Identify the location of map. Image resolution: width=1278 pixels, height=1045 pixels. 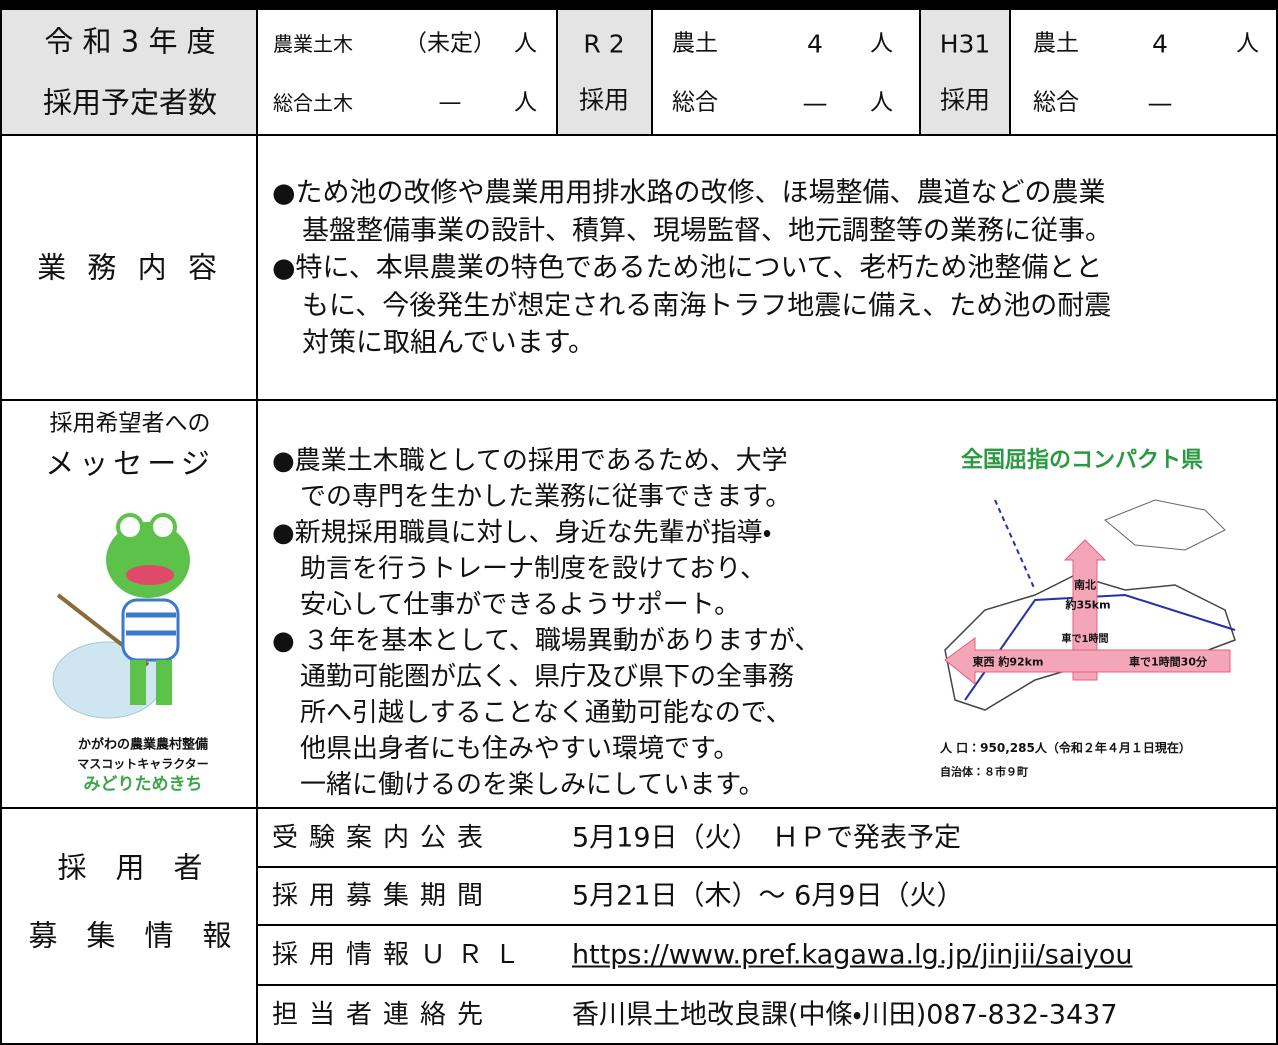
(1090, 605).